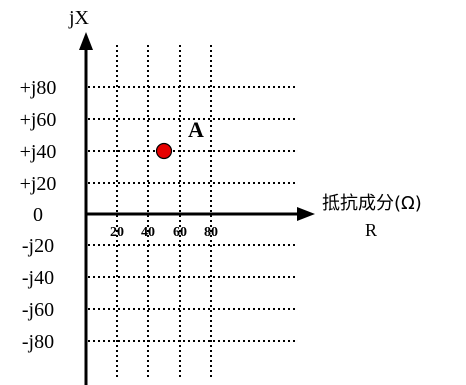  What do you see at coordinates (38, 184) in the screenshot?
I see `y-tick-label-j20: +j20` at bounding box center [38, 184].